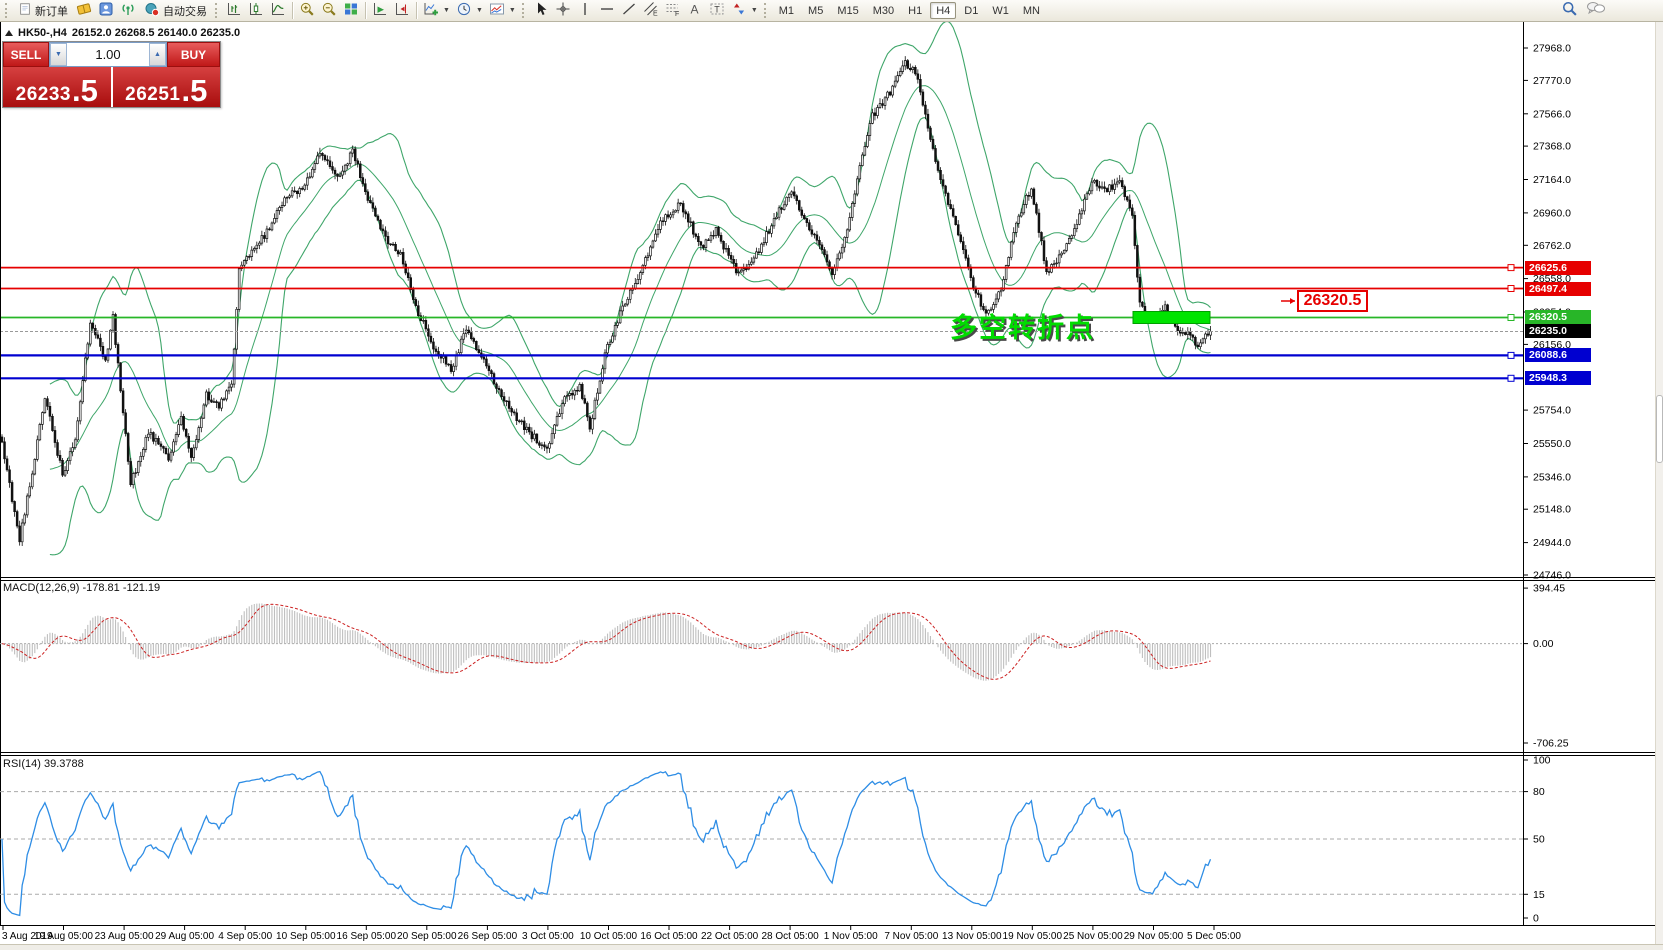 This screenshot has width=1663, height=950. What do you see at coordinates (1539, 895) in the screenshot?
I see `svg-text: 15` at bounding box center [1539, 895].